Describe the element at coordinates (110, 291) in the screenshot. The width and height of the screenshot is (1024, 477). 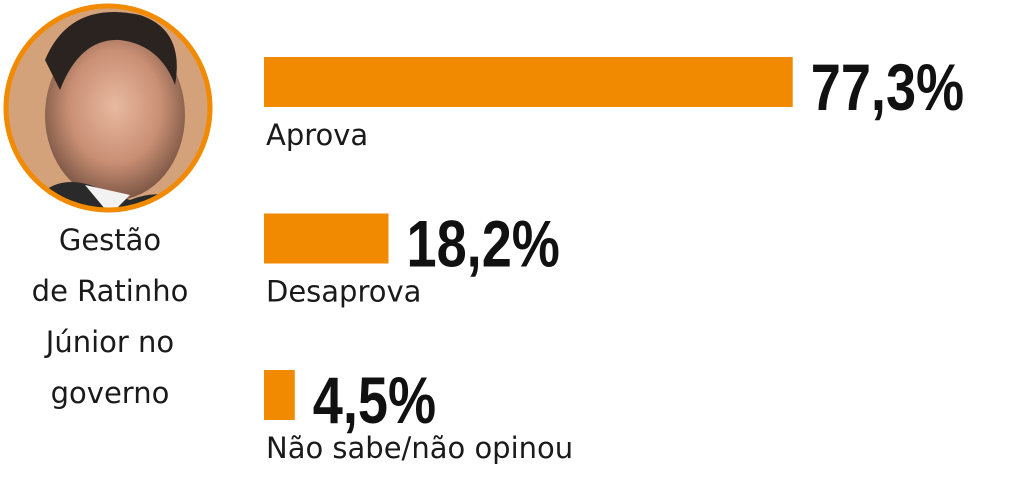
I see `side-title-line: de Ratinho` at that location.